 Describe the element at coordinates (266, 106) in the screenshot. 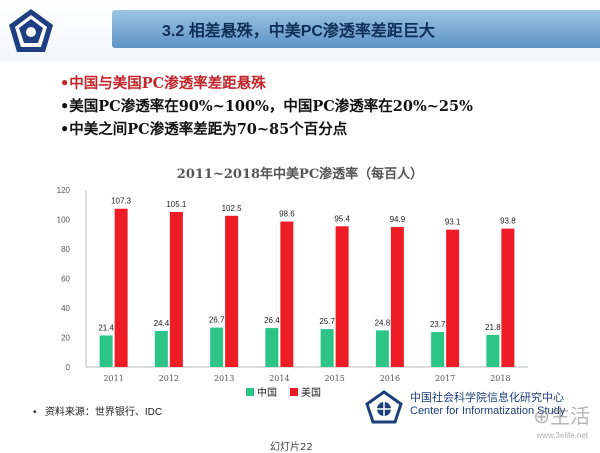

I see `bullet-item: •美国PC渗透率在90%~100%，中国PC渗透率在20%~25%` at that location.